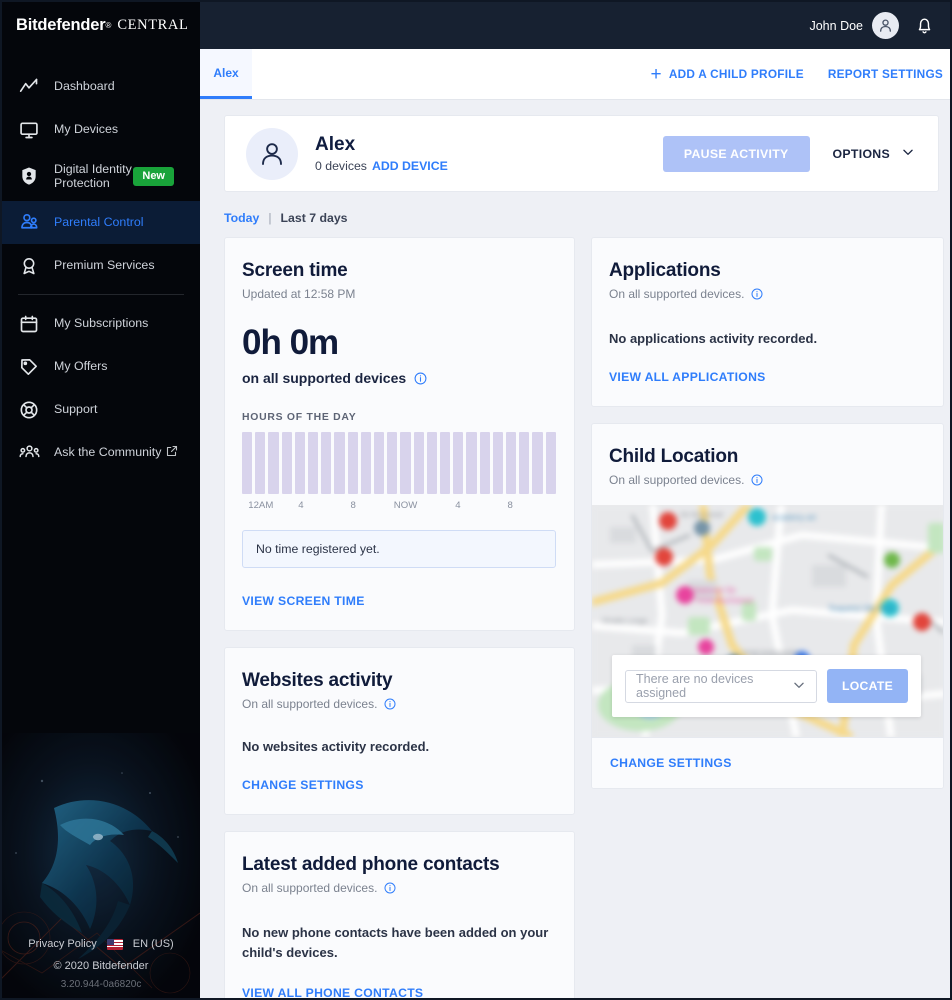 The height and width of the screenshot is (1000, 952). What do you see at coordinates (29, 87) in the screenshot?
I see `chart-line-icon` at bounding box center [29, 87].